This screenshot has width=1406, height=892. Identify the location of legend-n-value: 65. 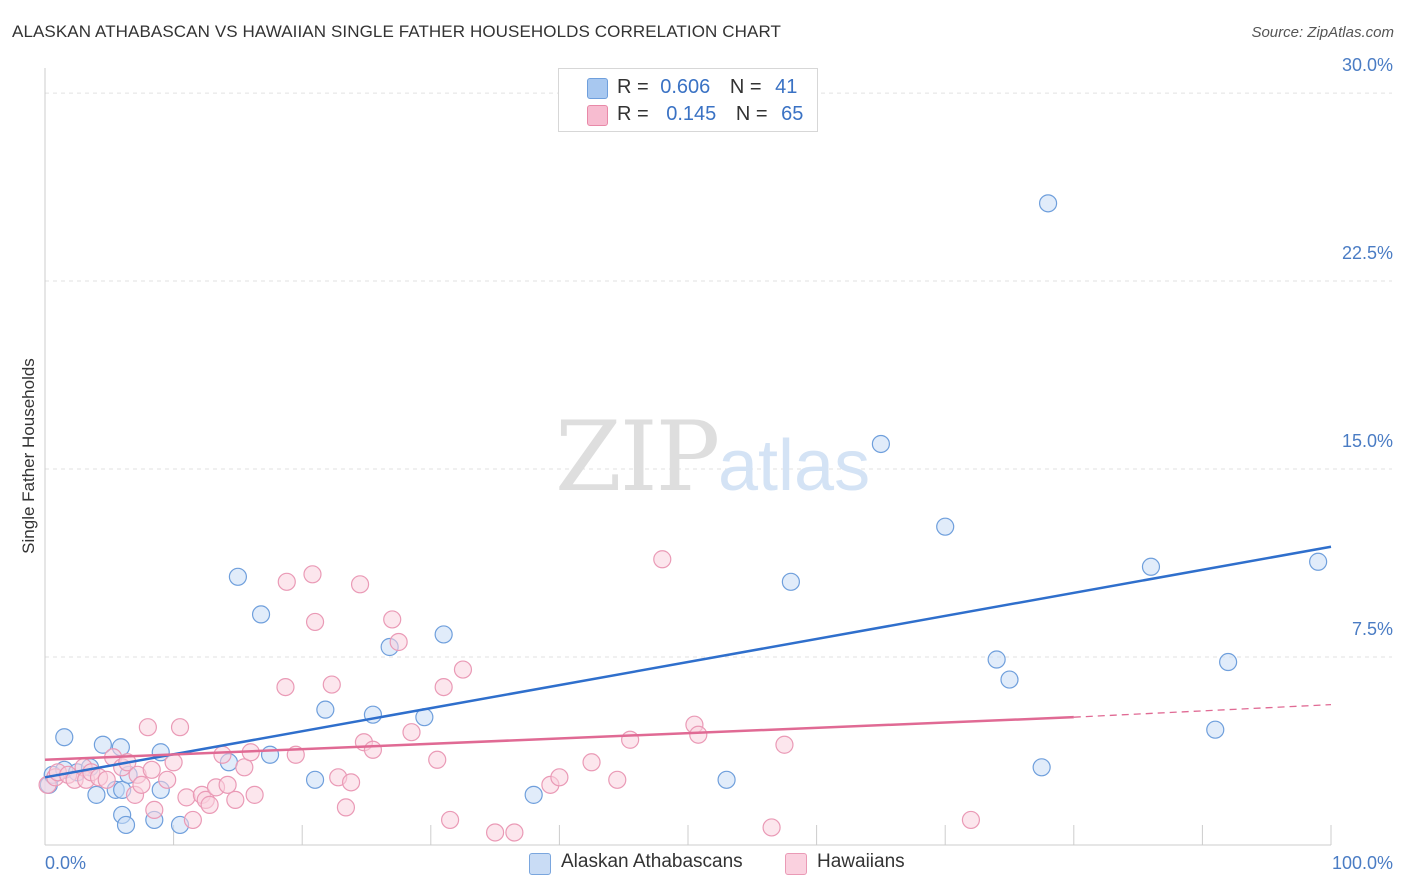
(792, 114).